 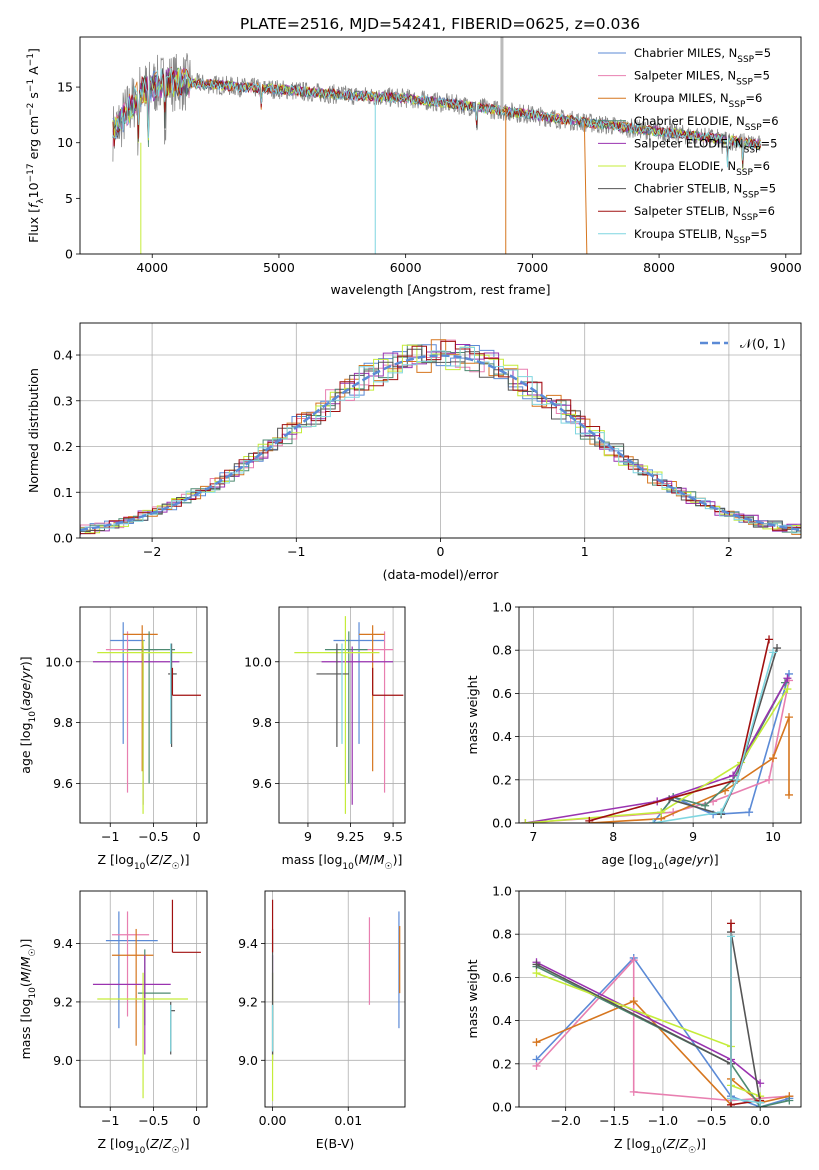 What do you see at coordinates (33, 430) in the screenshot?
I see `y-axis-label: Normed distribution` at bounding box center [33, 430].